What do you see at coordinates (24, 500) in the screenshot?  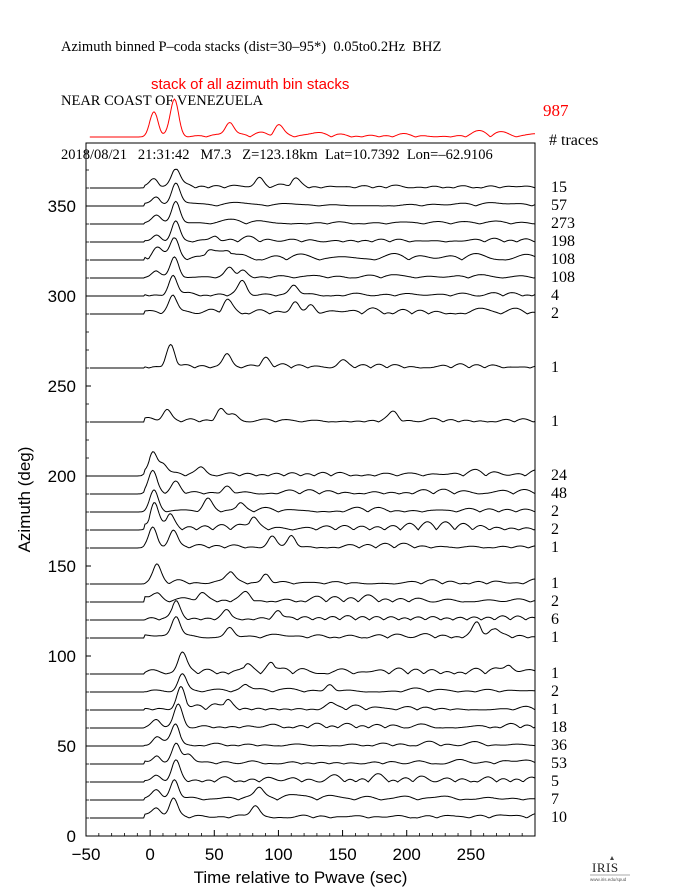 I see `y-axis-label: Azimuth (deg)` at bounding box center [24, 500].